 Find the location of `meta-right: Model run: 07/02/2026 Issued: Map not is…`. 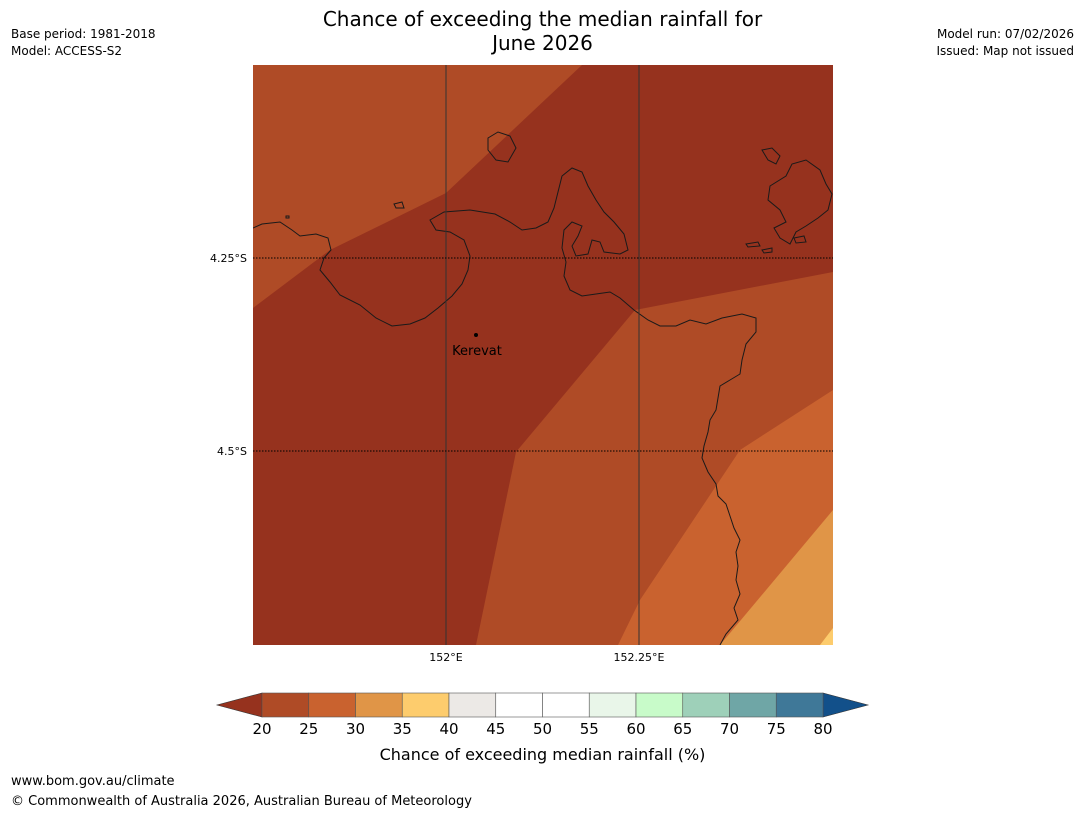

meta-right: Model run: 07/02/2026 Issued: Map not is… is located at coordinates (1005, 43).